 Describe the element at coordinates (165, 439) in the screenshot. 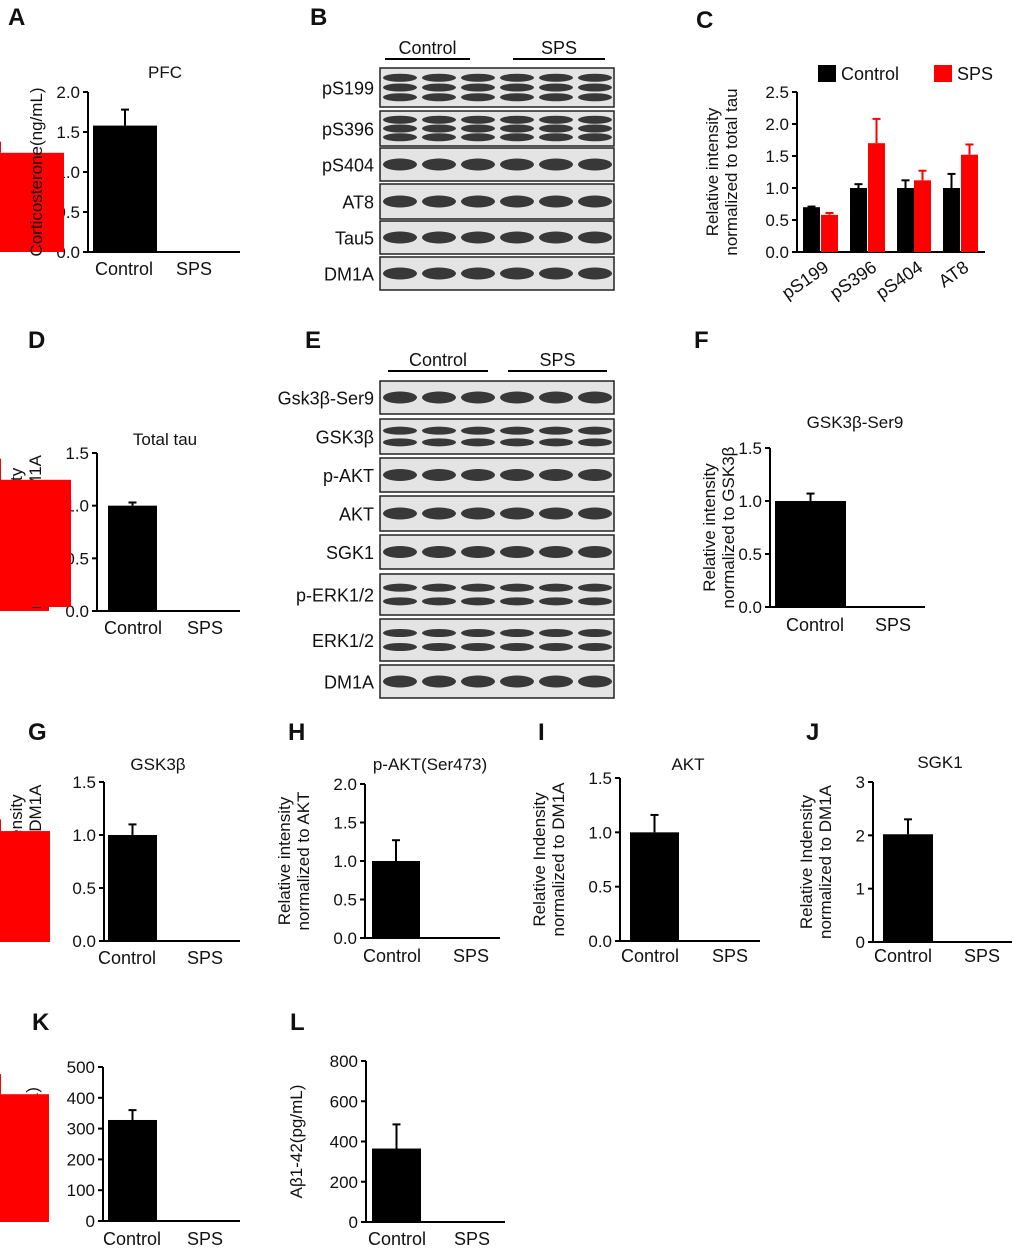

I see `chart-title: Total tau` at that location.